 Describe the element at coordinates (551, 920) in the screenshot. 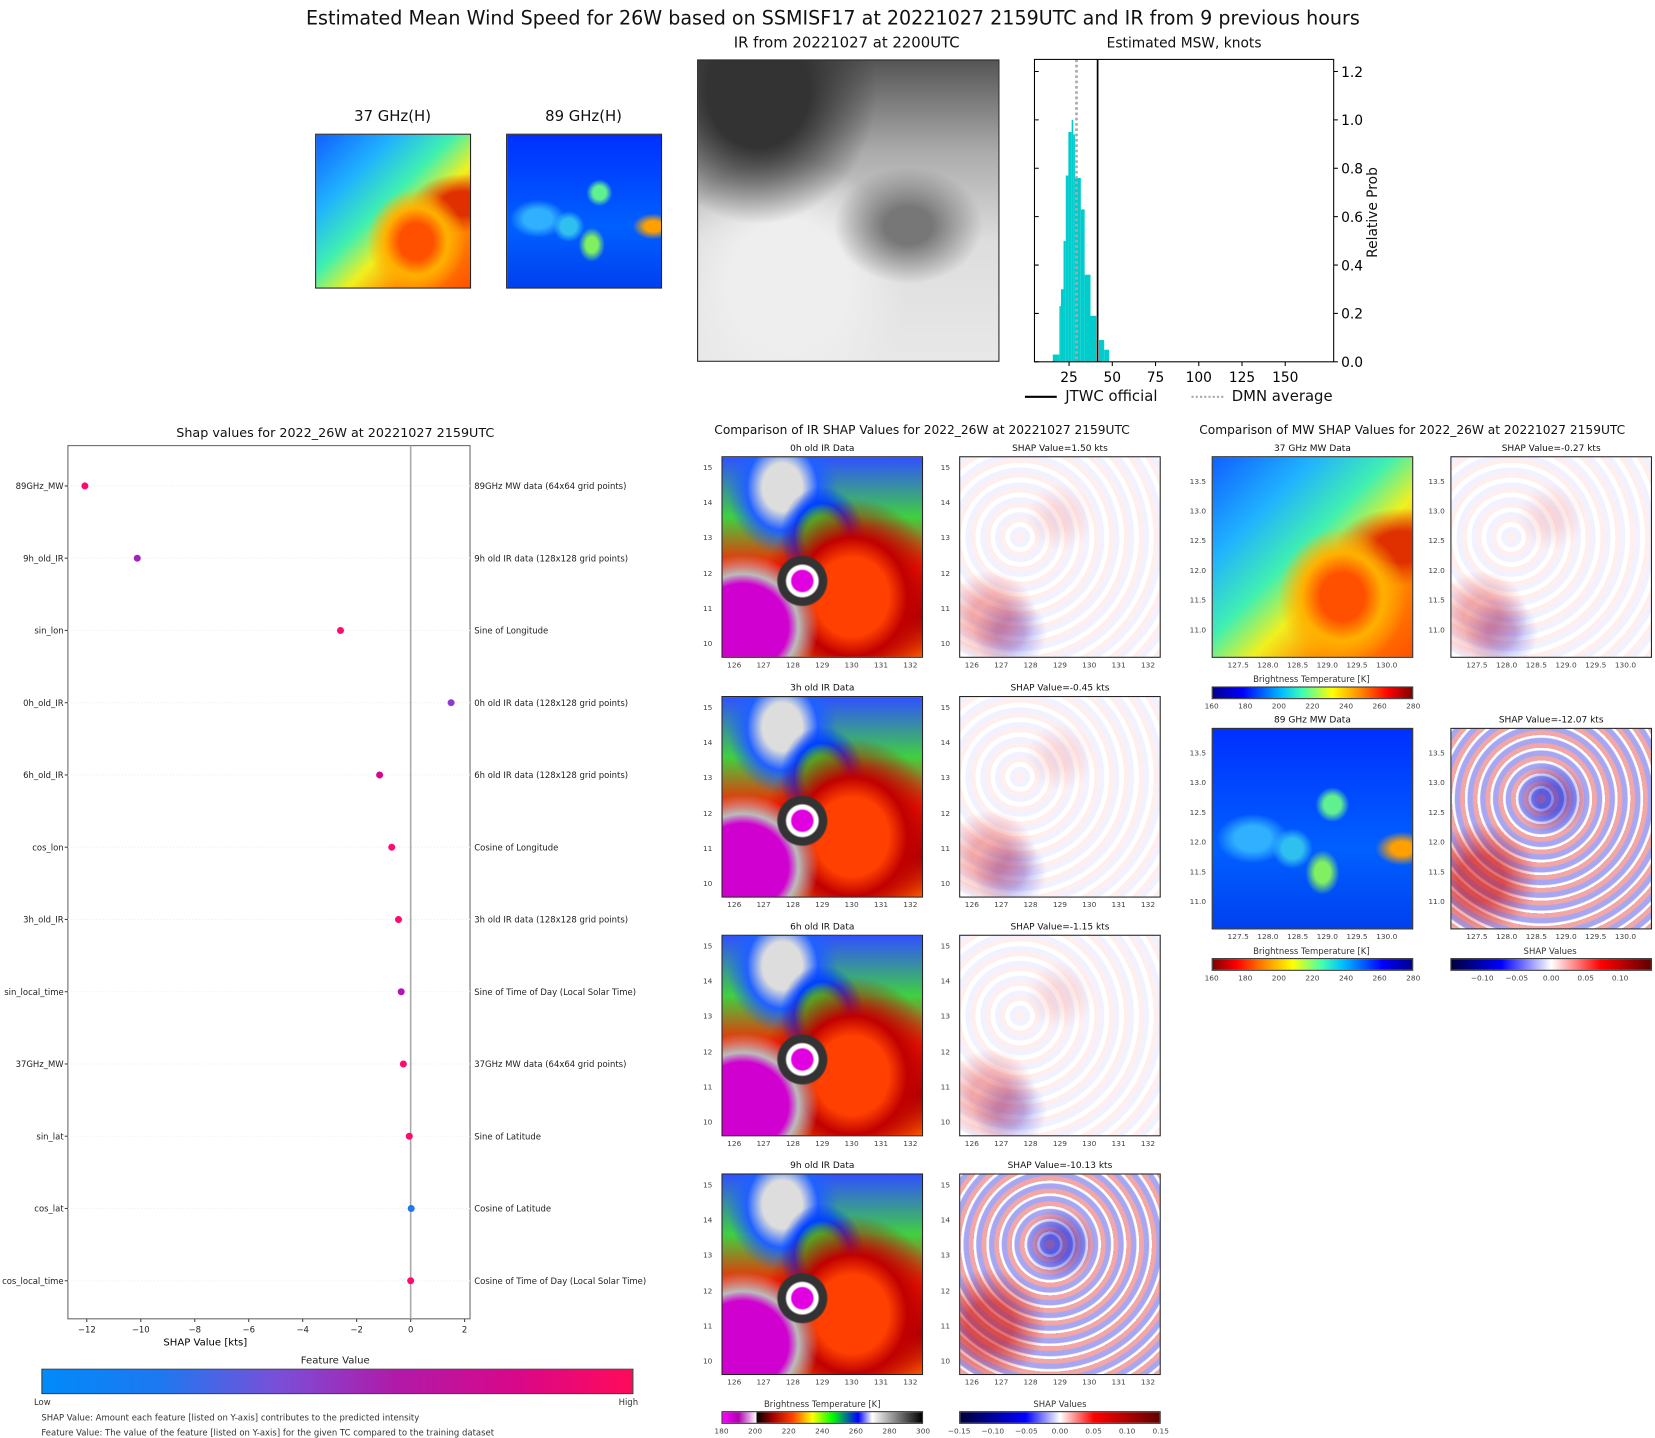

I see `feature-description: 3h old IR data (128x128 grid points)` at that location.